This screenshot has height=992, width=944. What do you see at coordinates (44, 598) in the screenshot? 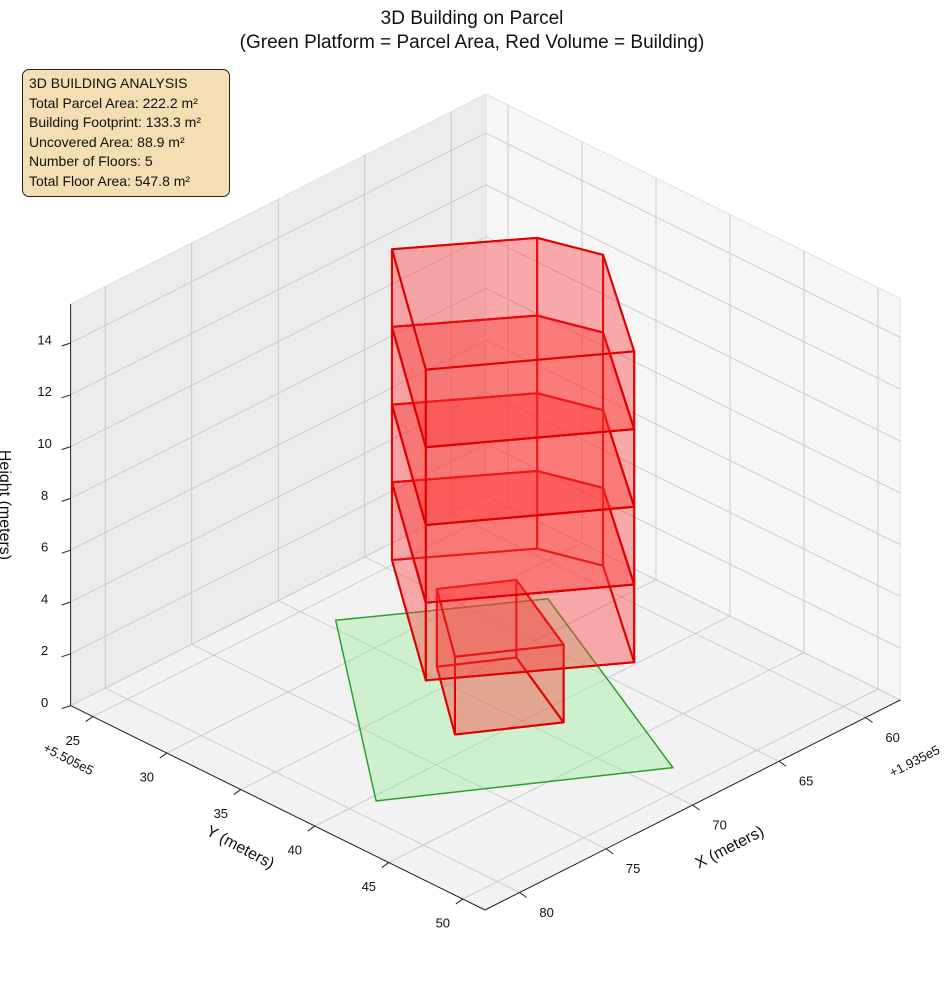
I see `z-tick-label: 4` at bounding box center [44, 598].